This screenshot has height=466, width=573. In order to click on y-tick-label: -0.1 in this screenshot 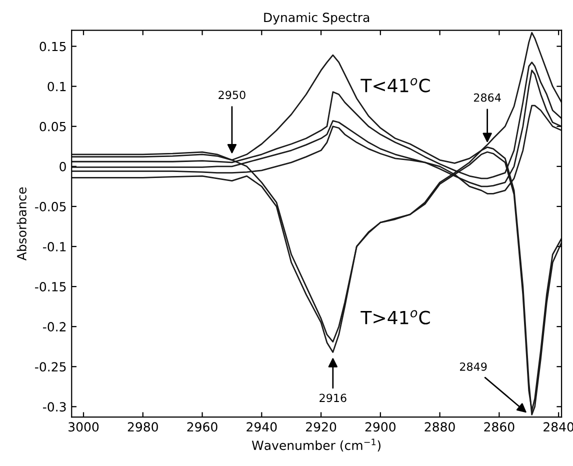, I will do `click(54, 247)`.